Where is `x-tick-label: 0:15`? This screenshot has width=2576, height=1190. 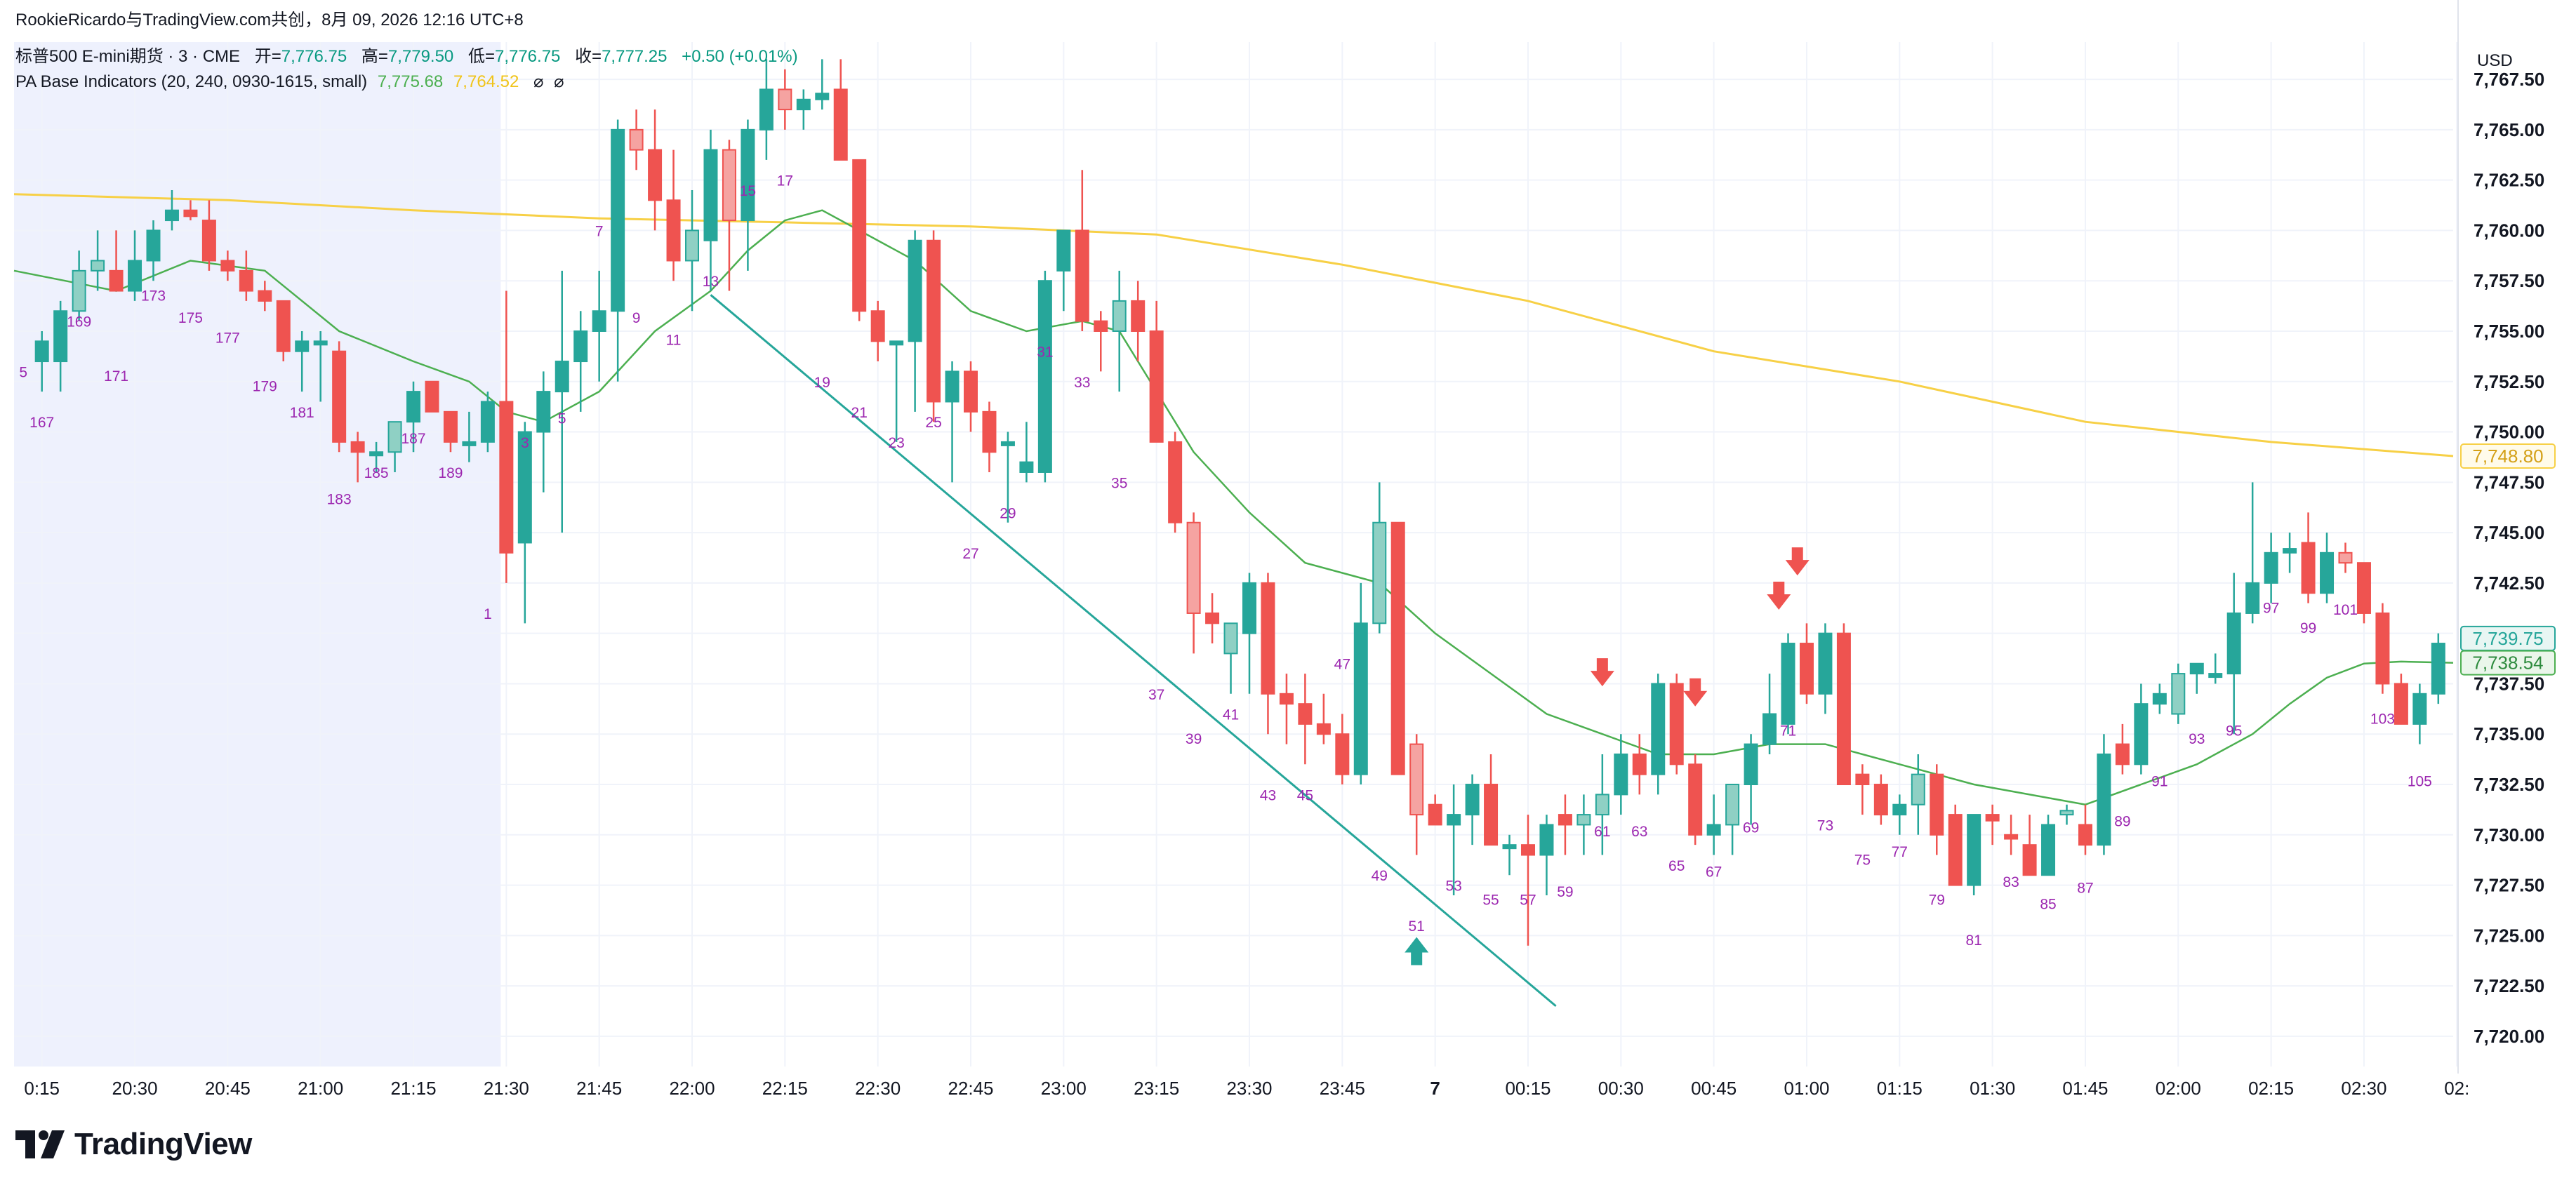
x-tick-label: 0:15 is located at coordinates (42, 1089).